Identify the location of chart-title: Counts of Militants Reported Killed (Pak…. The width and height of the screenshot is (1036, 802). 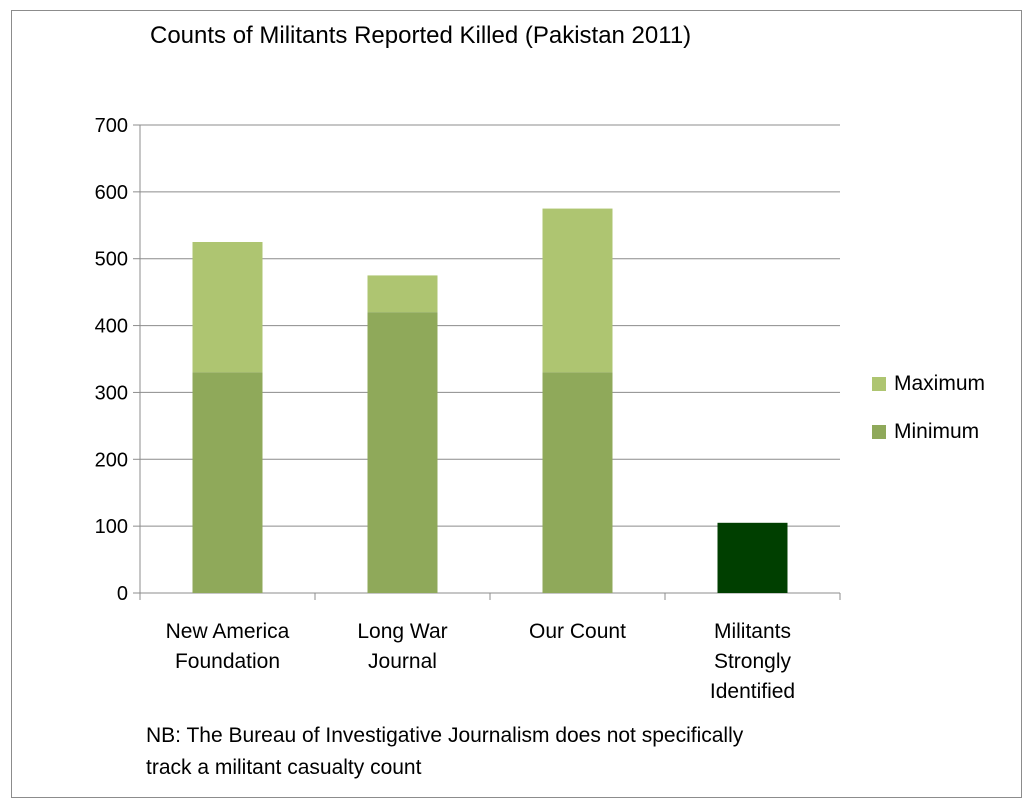
(421, 35).